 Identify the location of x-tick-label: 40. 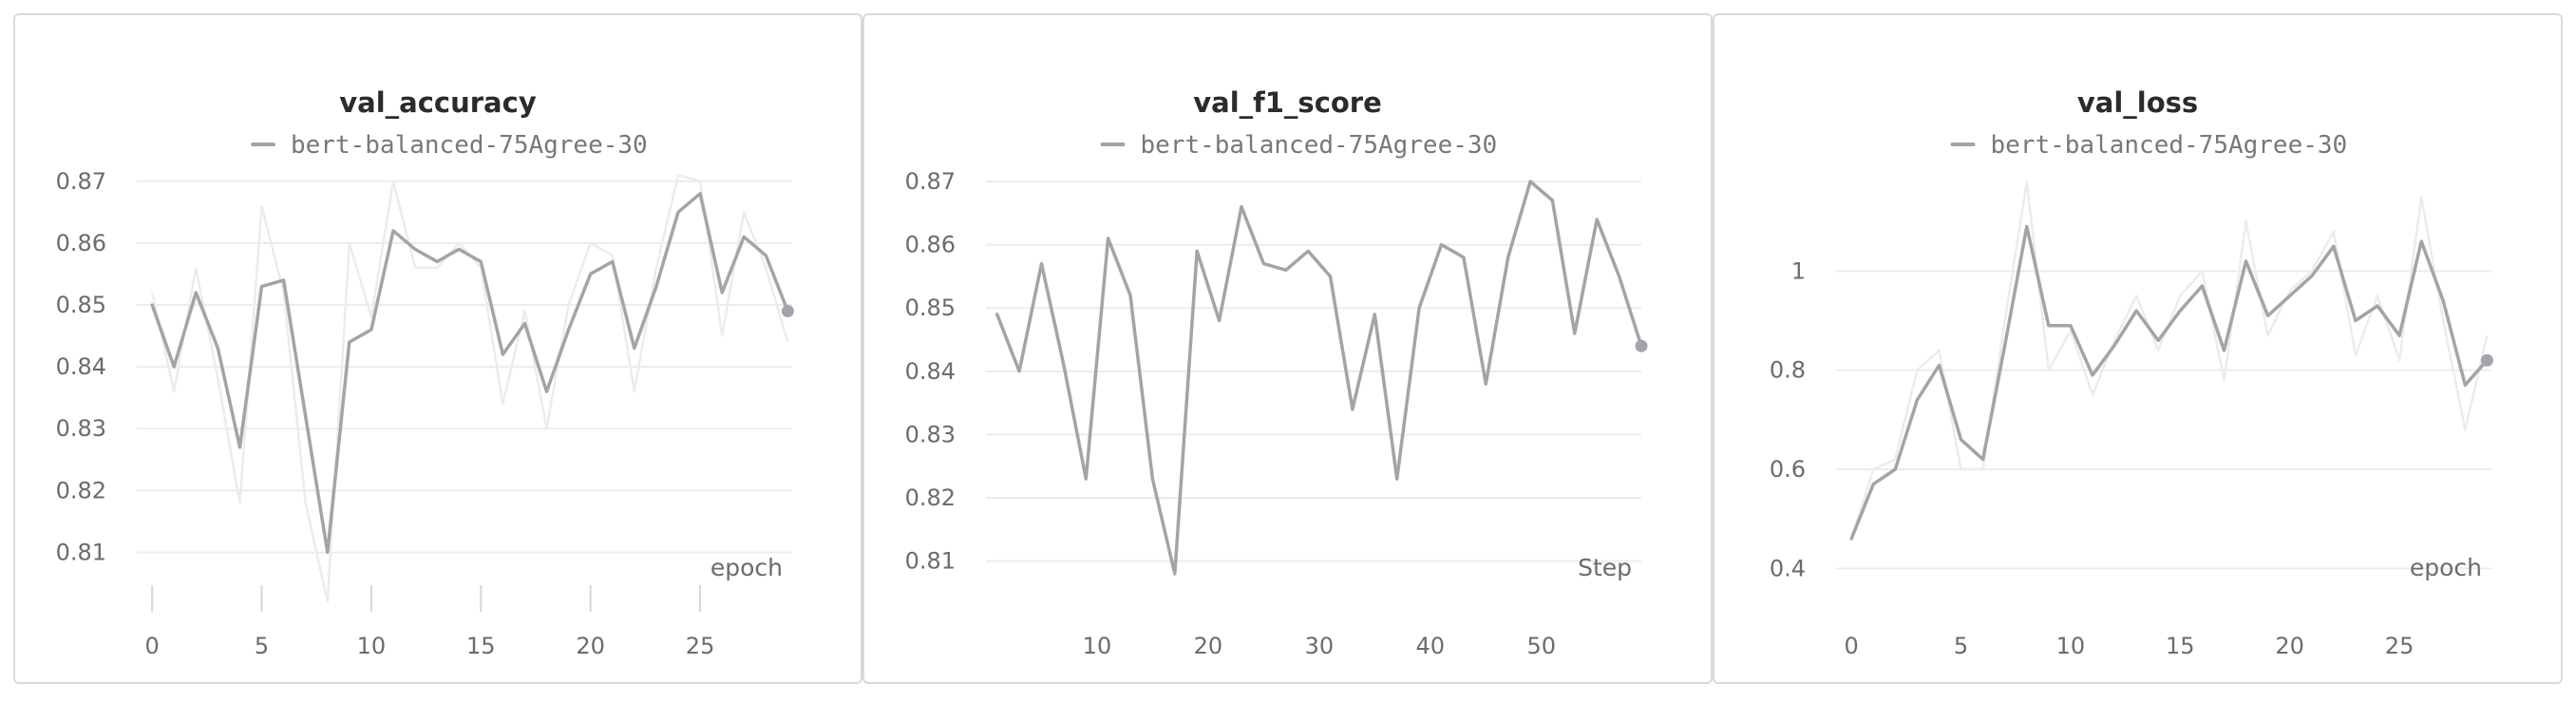
(1431, 646).